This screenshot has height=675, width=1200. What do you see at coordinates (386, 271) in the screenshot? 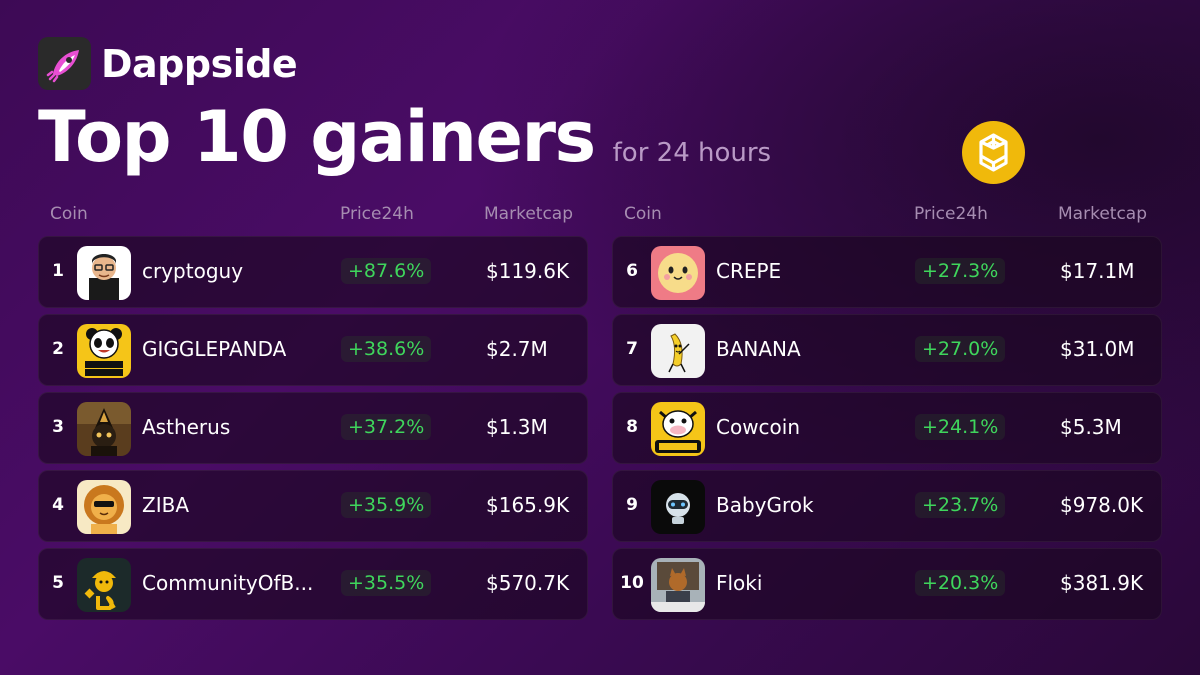
I see `price-change: +87.6%` at bounding box center [386, 271].